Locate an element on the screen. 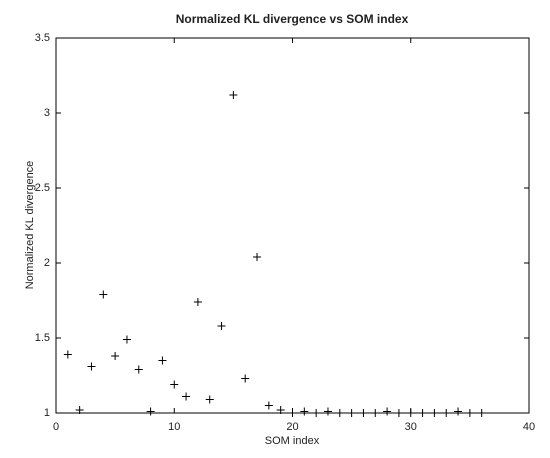 This screenshot has width=550, height=458. x-tick-label: 20 is located at coordinates (292, 427).